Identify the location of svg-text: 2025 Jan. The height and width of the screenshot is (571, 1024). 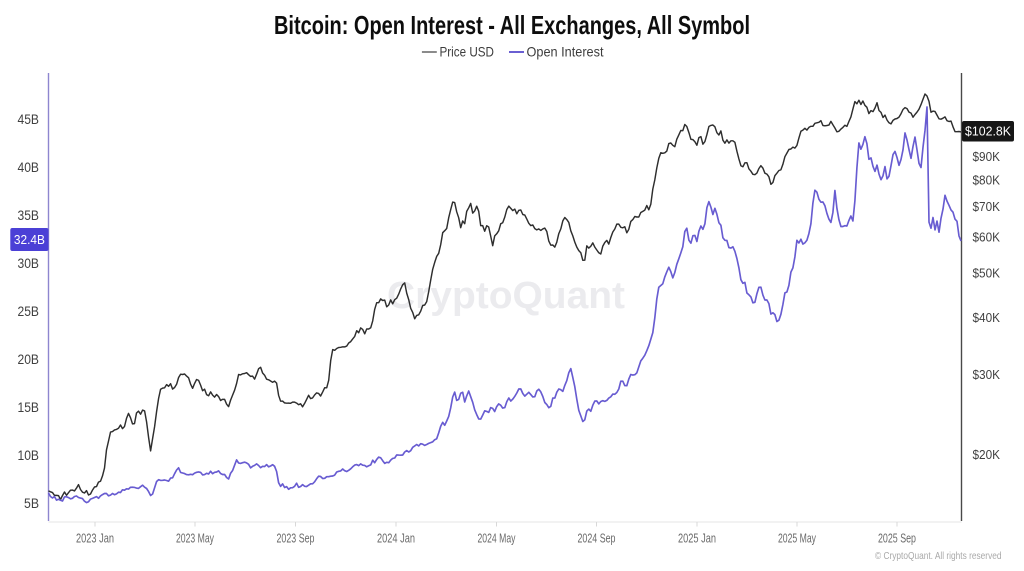
(697, 539).